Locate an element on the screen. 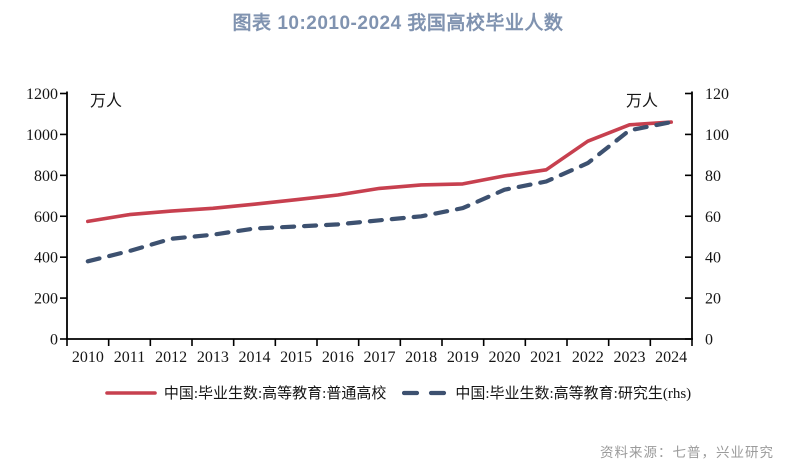 This screenshot has height=468, width=796. x-axis-tick-label: 2018 is located at coordinates (421, 357).